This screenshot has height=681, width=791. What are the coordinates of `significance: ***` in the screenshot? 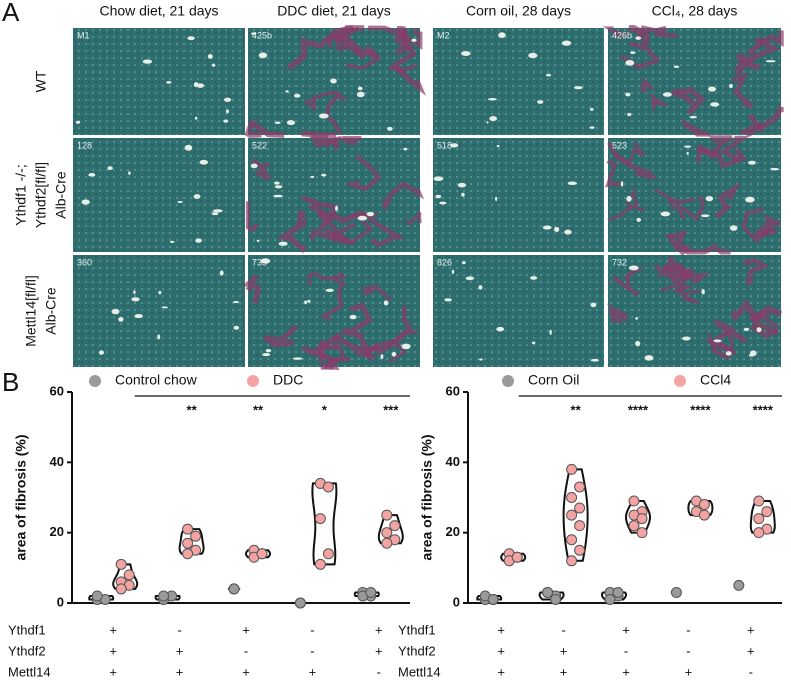 It's located at (391, 409).